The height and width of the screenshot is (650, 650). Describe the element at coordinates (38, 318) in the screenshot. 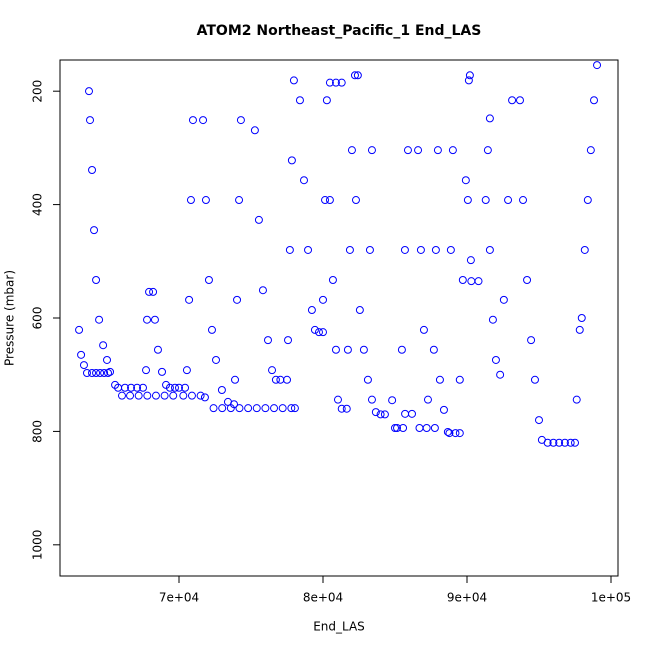

I see `y-tick-label: 600` at that location.